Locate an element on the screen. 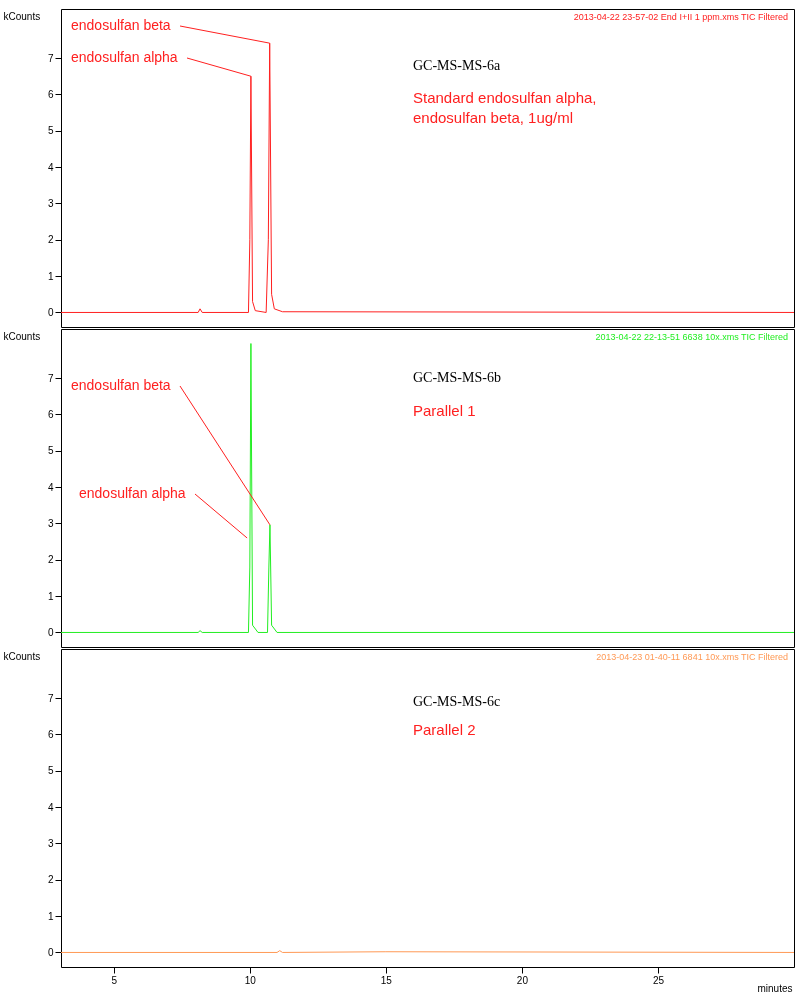  x-tick-label: 20 is located at coordinates (522, 980).